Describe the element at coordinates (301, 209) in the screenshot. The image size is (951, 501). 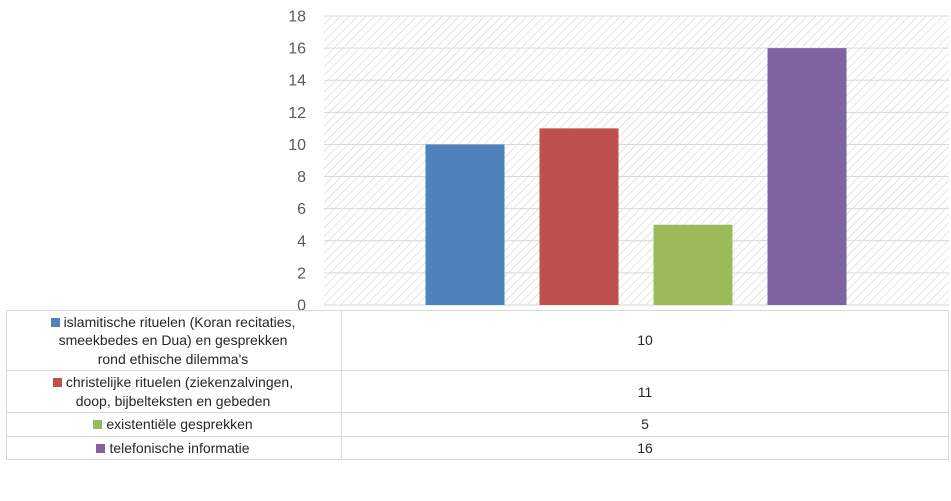
I see `y-tick-label: 6` at that location.